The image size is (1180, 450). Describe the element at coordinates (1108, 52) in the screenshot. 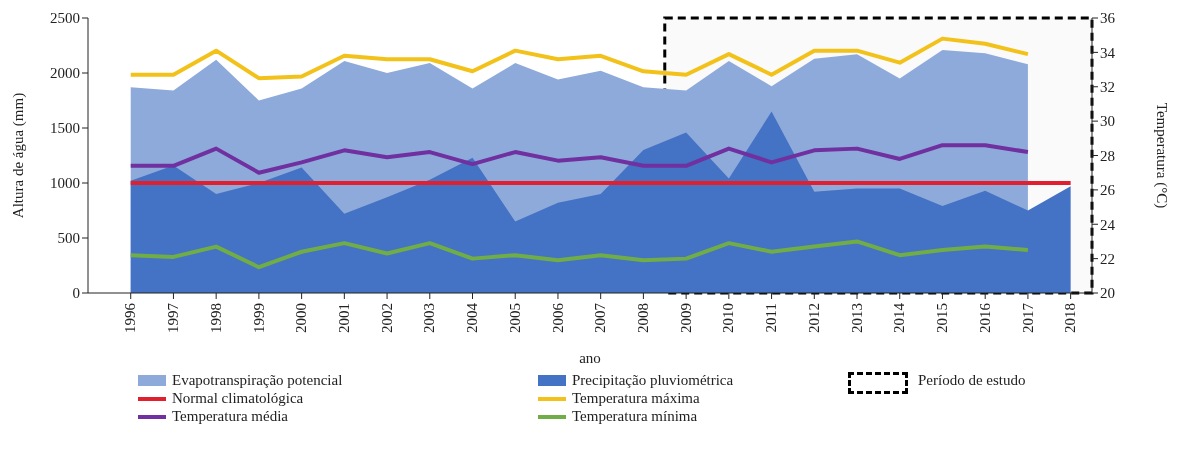

I see `y2-tick-label: 34` at that location.